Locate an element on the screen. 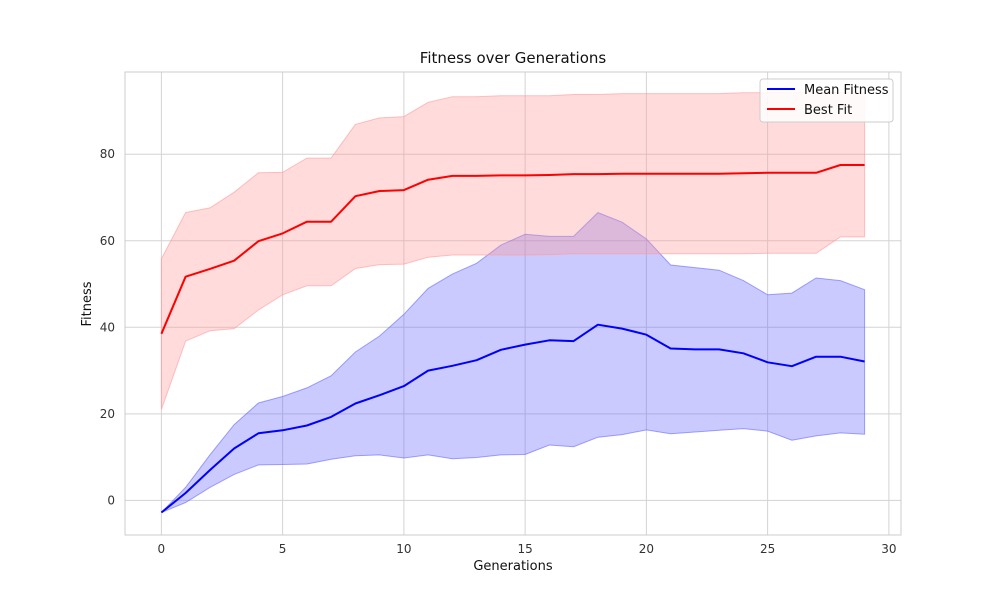  x-axis-label: Generations is located at coordinates (513, 566).